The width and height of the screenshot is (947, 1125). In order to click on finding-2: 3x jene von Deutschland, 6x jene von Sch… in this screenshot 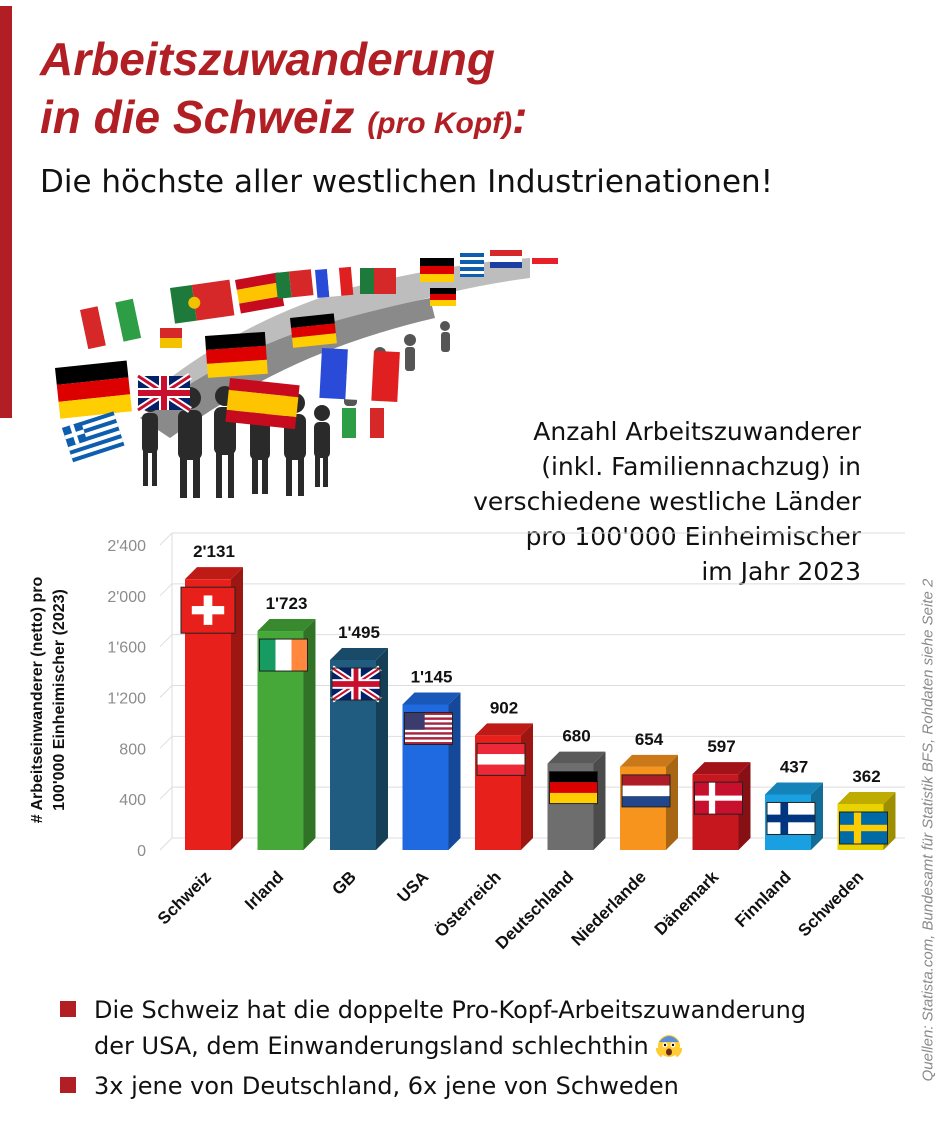, I will do `click(490, 1086)`.